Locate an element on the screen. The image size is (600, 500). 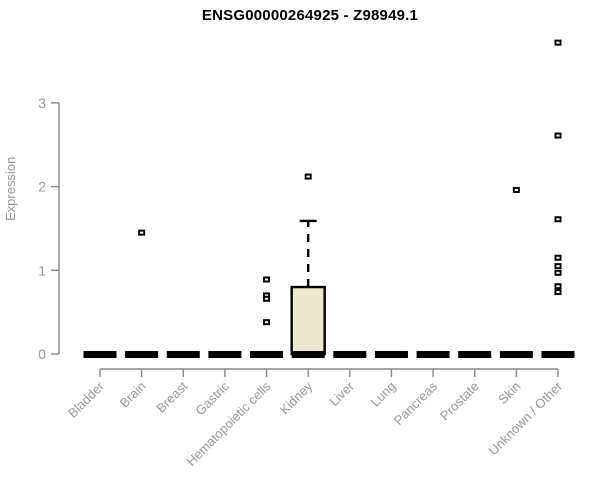
x-tick-label: Gastric is located at coordinates (212, 398).